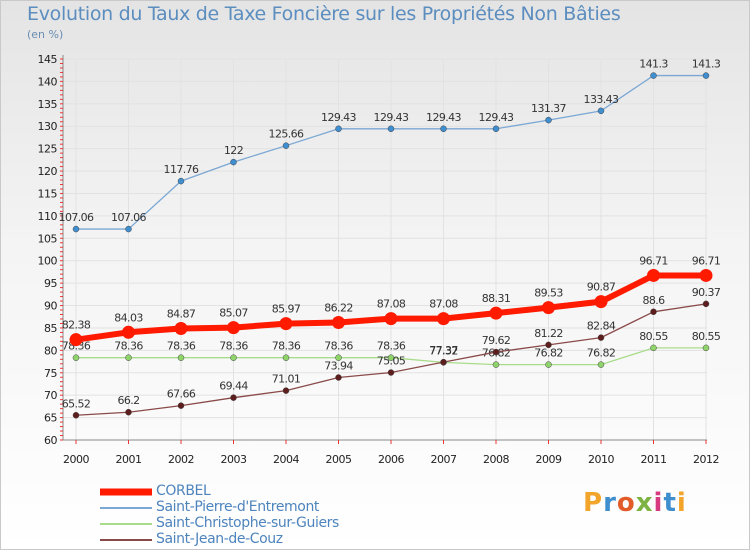  What do you see at coordinates (233, 386) in the screenshot?
I see `data-label-saint-jean-de-couz: 69.44` at bounding box center [233, 386].